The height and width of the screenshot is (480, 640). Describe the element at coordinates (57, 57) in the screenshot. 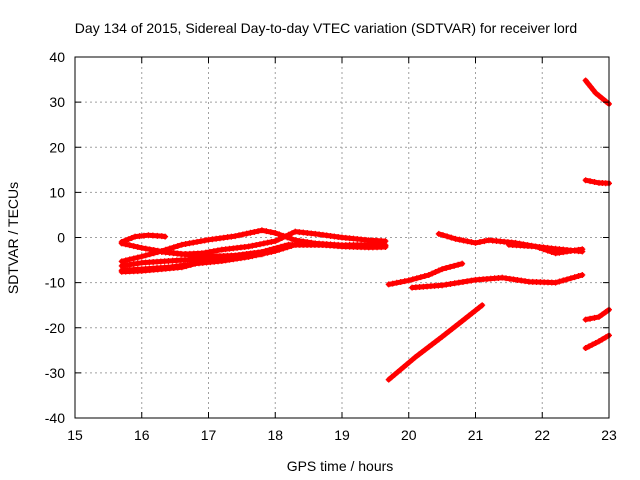

I see `y-tick-label: 40` at that location.